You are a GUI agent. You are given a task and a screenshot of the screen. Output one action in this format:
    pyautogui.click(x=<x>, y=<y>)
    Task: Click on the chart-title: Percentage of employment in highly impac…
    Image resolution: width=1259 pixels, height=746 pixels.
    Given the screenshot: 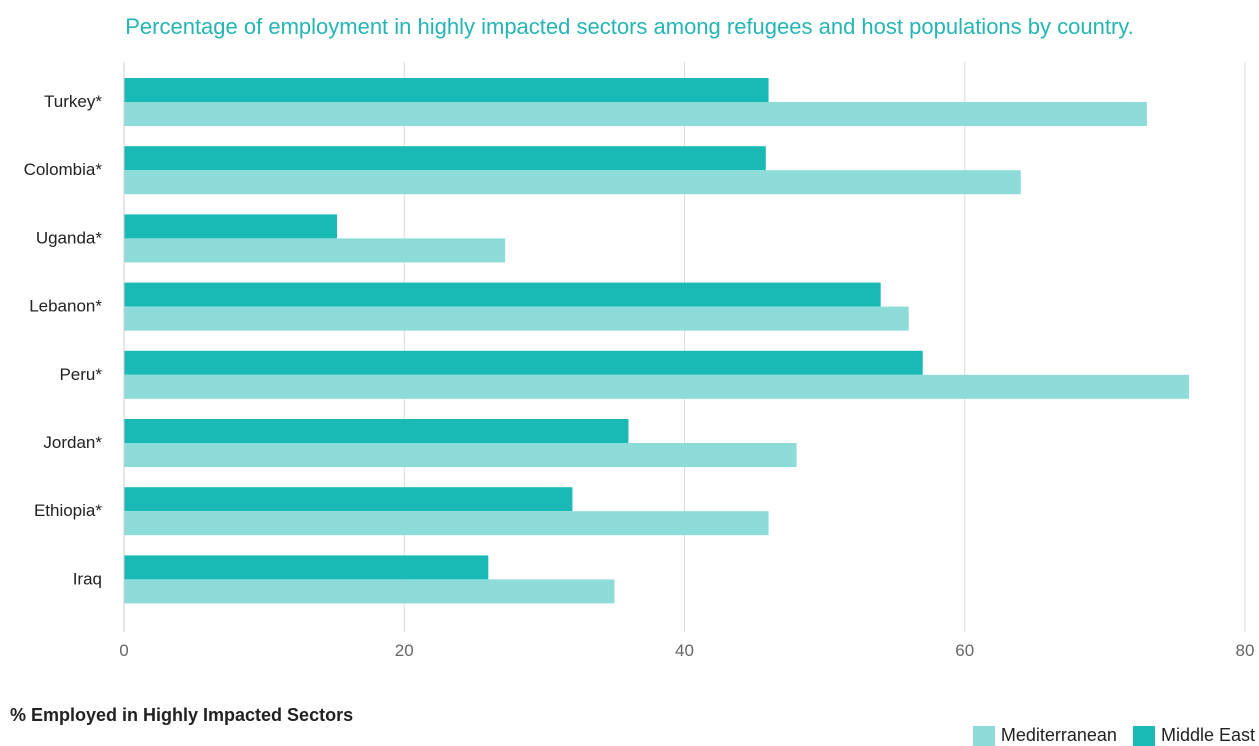 What is the action you would take?
    pyautogui.click(x=629, y=26)
    